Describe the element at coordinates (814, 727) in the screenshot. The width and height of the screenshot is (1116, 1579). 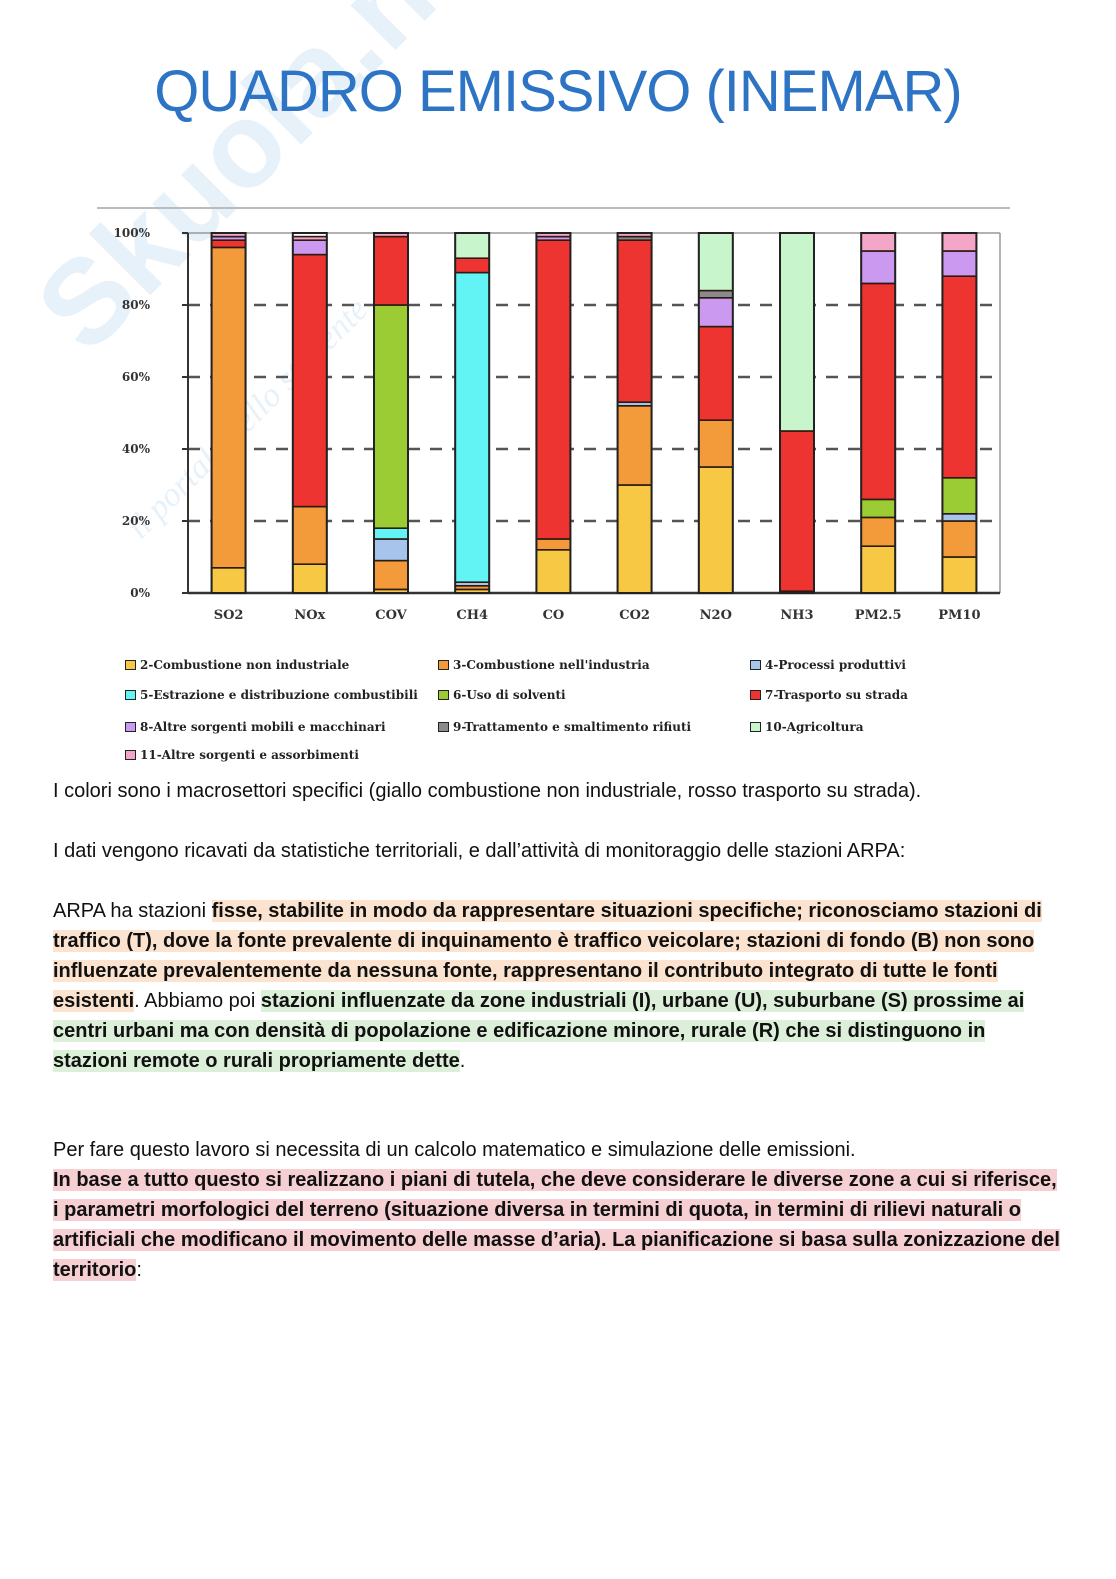
I see `legend-label: 10-Agricoltura` at that location.